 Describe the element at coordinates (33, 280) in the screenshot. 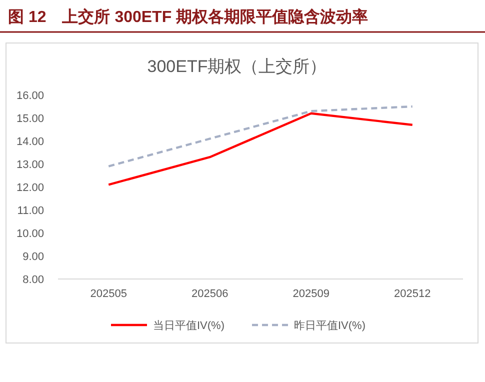

I see `y-tick-label: 8.00` at that location.